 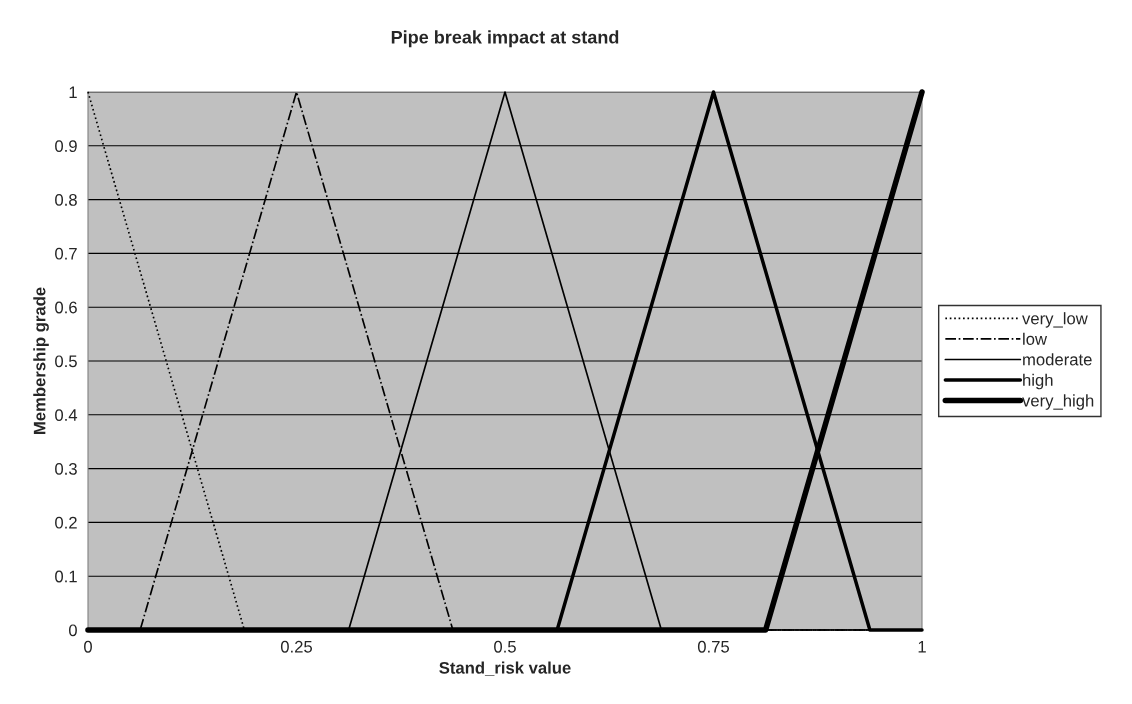 What do you see at coordinates (66, 522) in the screenshot?
I see `y-tick-label: 0.2` at bounding box center [66, 522].